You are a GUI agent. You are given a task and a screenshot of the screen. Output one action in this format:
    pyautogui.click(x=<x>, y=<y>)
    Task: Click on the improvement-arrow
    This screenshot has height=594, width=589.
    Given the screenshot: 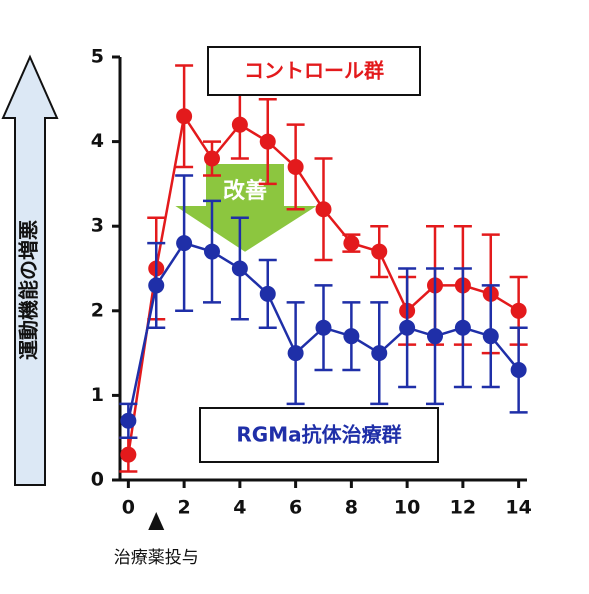 What is the action you would take?
    pyautogui.click(x=246, y=208)
    